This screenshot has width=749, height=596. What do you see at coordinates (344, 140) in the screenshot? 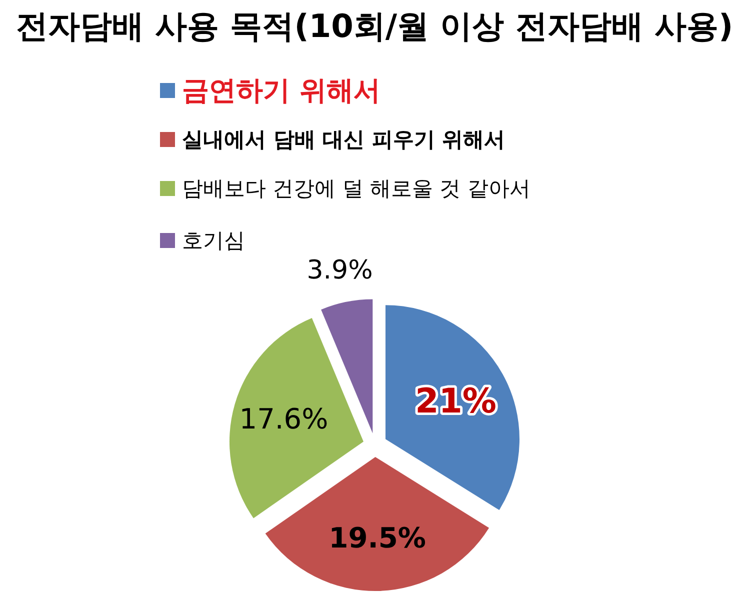
I see `legend-label: 실내에서 담배 대신 피우기 위해서` at bounding box center [344, 140].